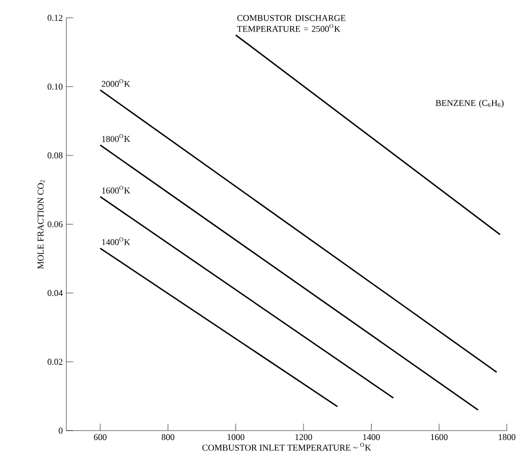  Describe the element at coordinates (55, 361) in the screenshot. I see `y-tick-label: 0.02` at that location.